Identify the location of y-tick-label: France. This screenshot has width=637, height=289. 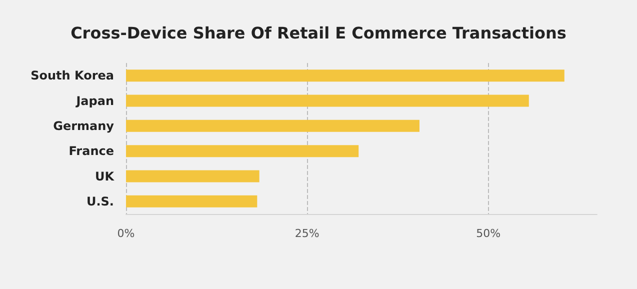
(91, 151).